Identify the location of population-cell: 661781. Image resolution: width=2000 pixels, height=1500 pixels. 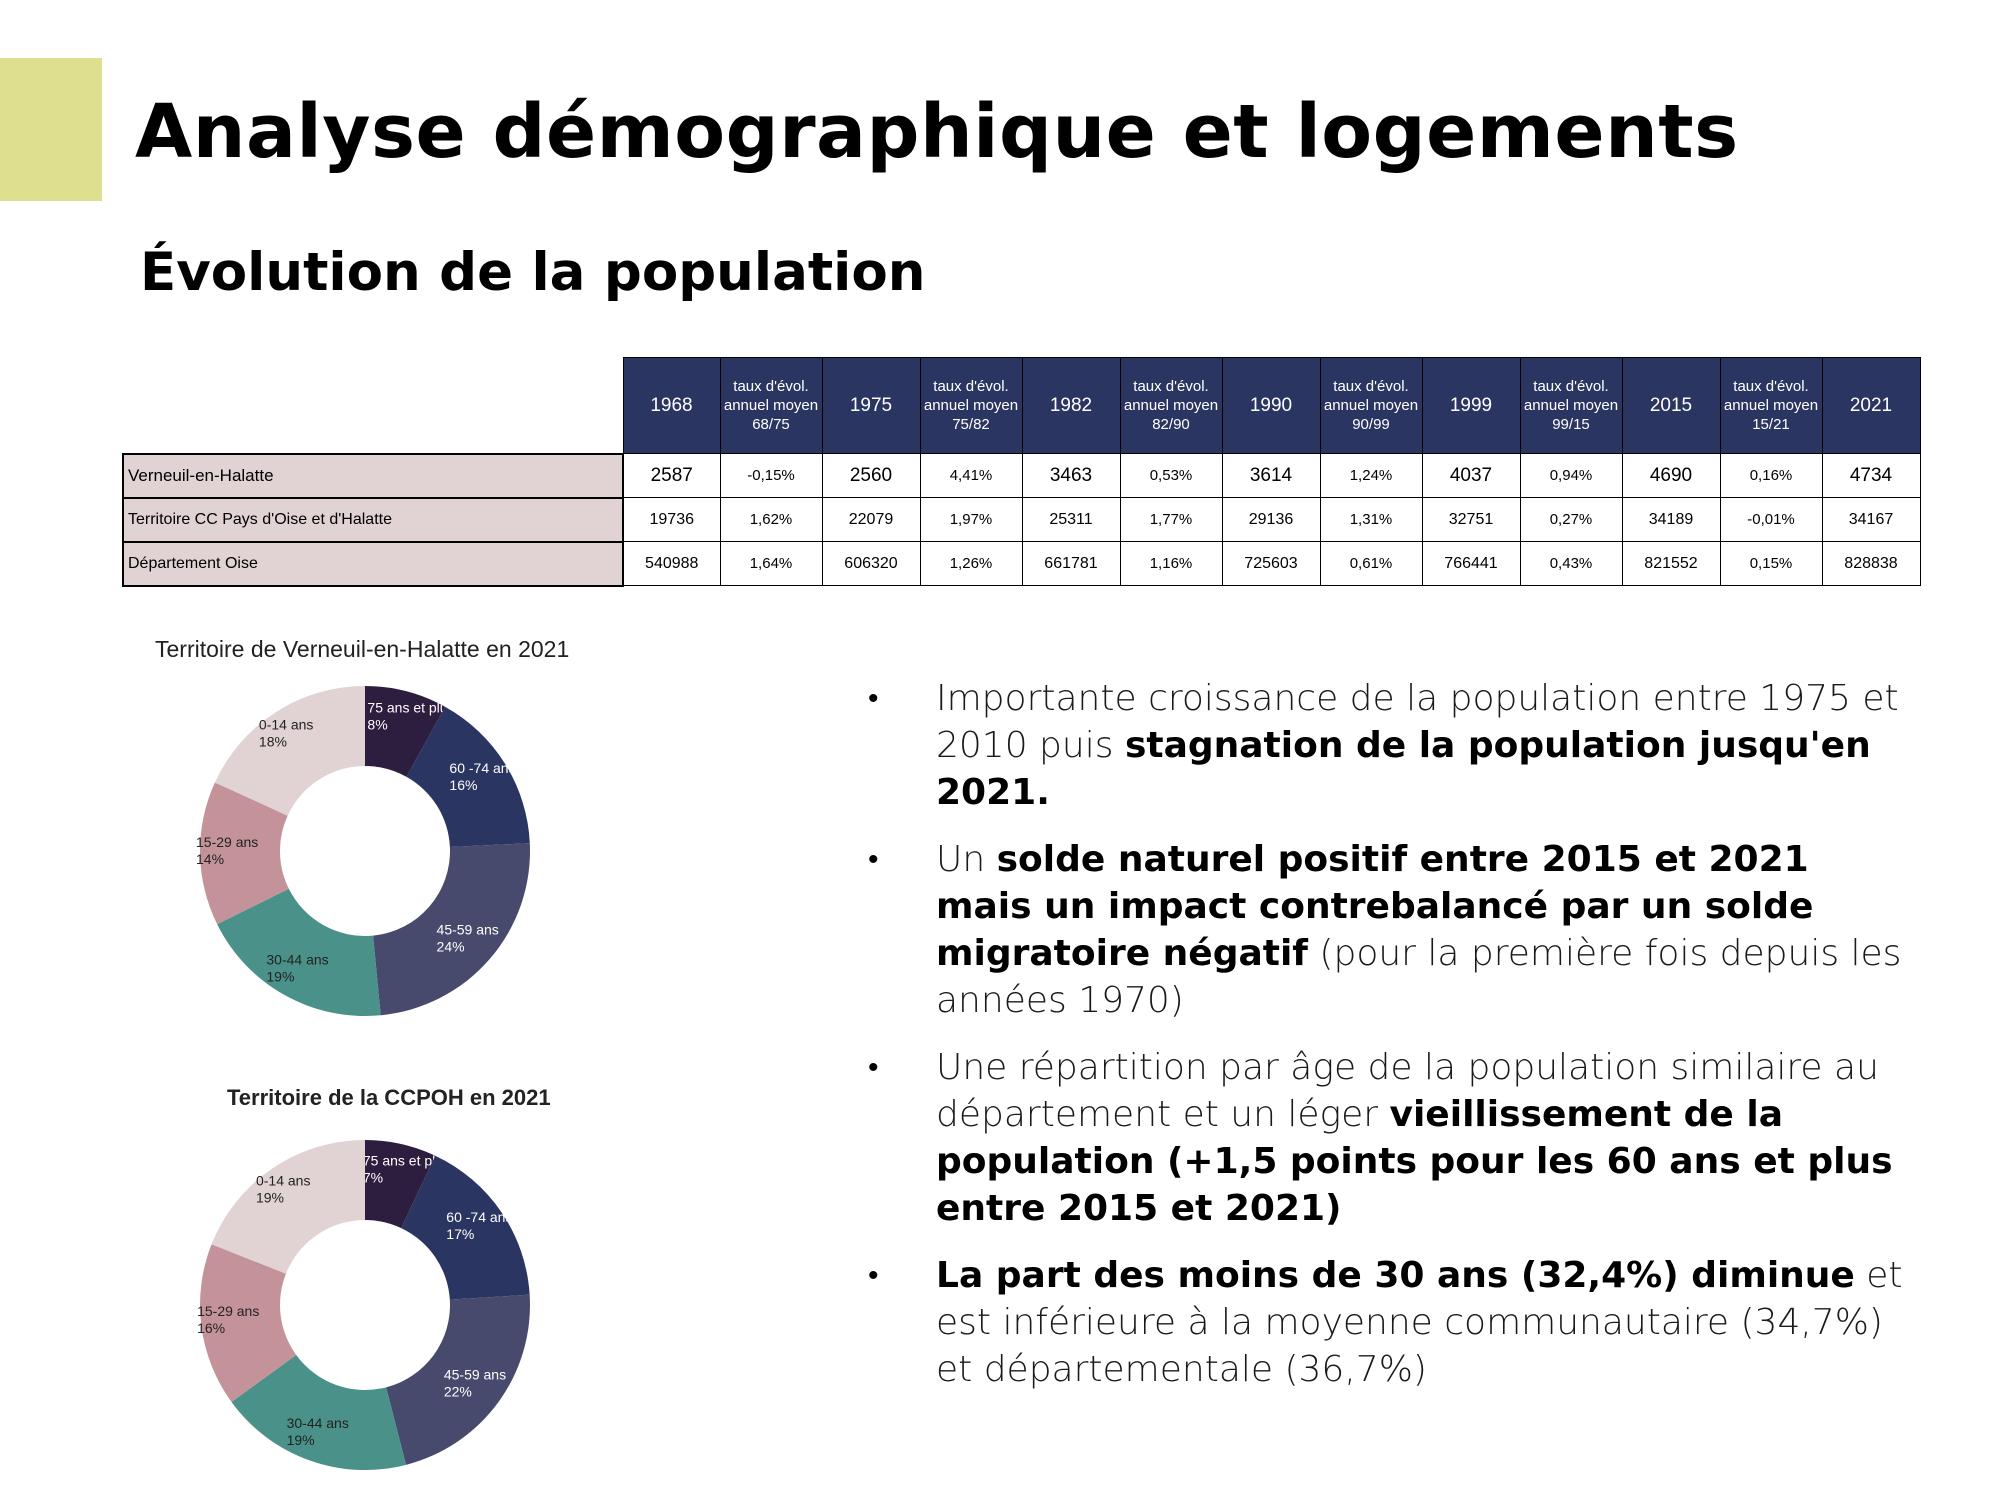
(1071, 563).